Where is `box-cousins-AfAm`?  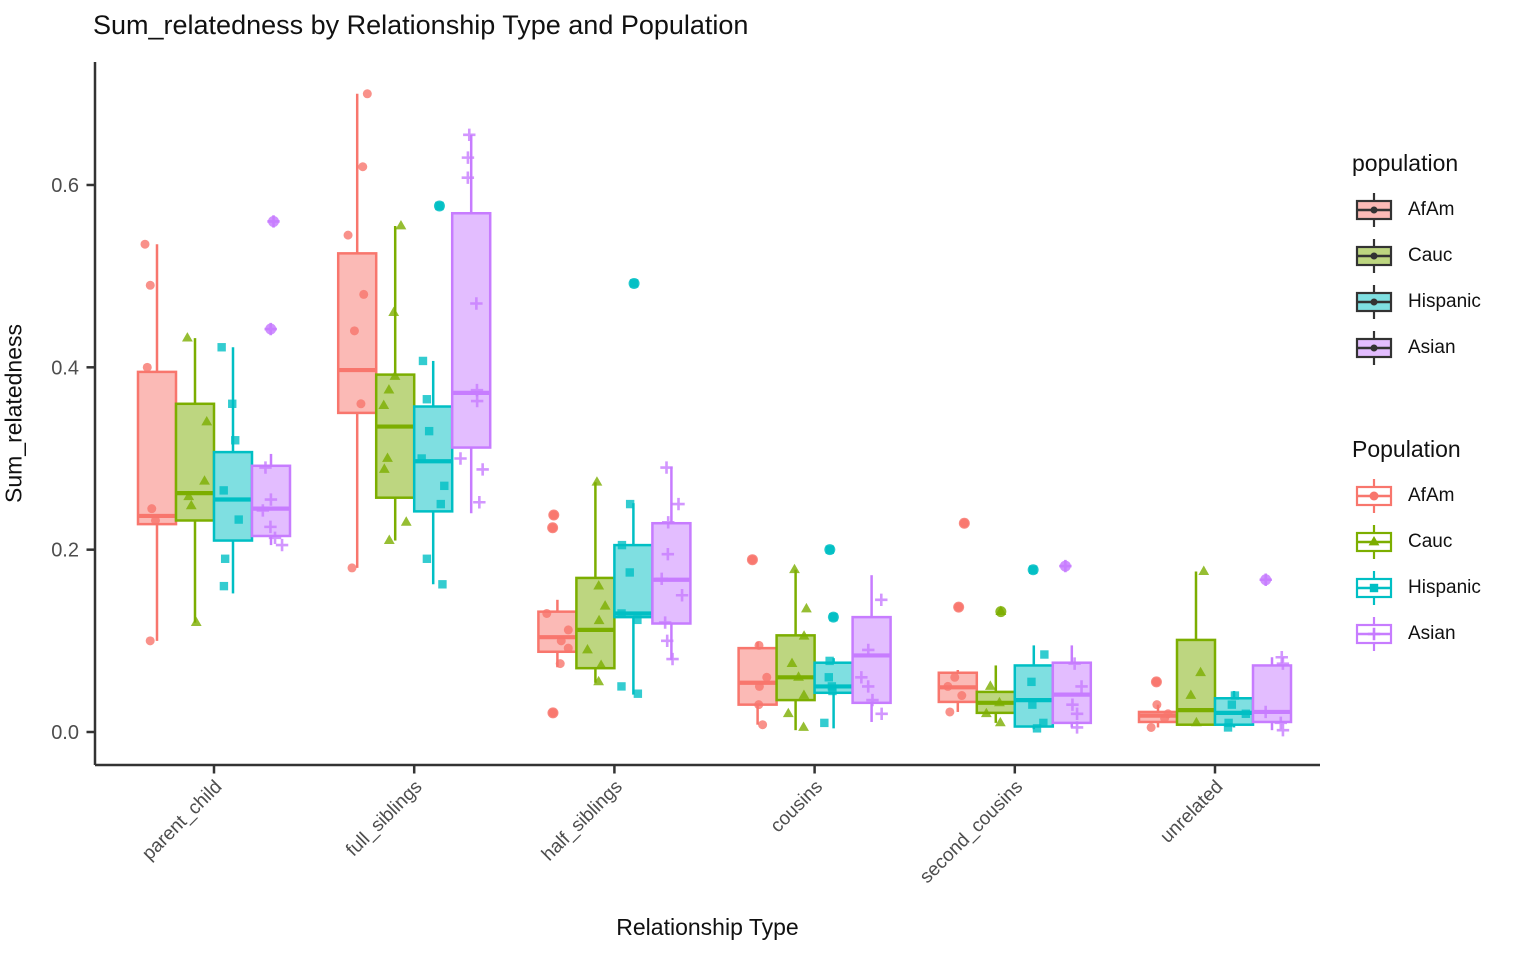 box-cousins-AfAm is located at coordinates (757, 642).